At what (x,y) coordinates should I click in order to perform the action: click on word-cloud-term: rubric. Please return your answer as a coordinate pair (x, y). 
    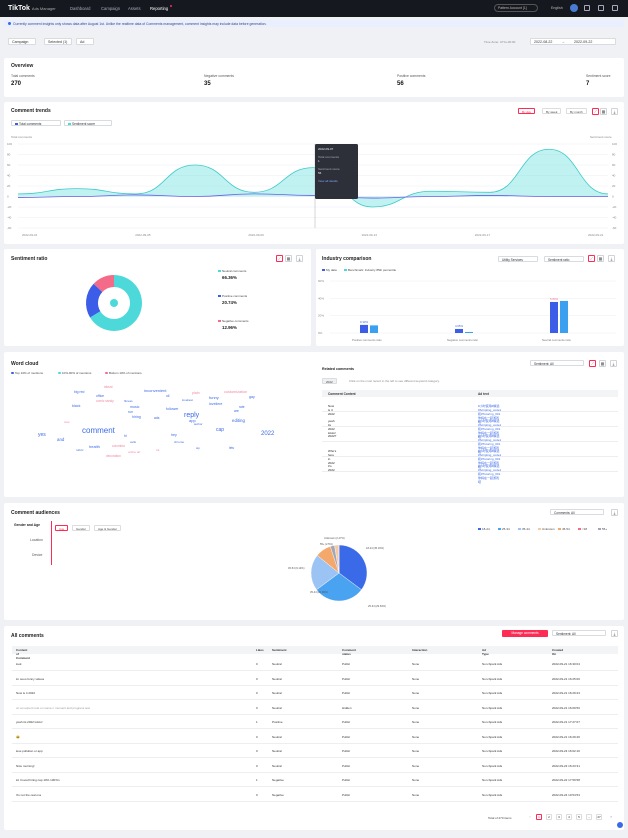
    Looking at the image, I should click on (80, 450).